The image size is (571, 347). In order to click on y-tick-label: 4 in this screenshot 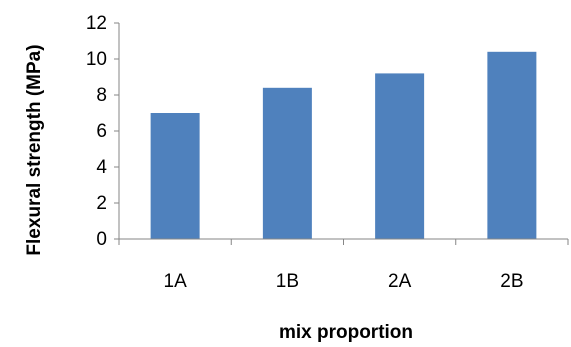, I will do `click(101, 167)`.